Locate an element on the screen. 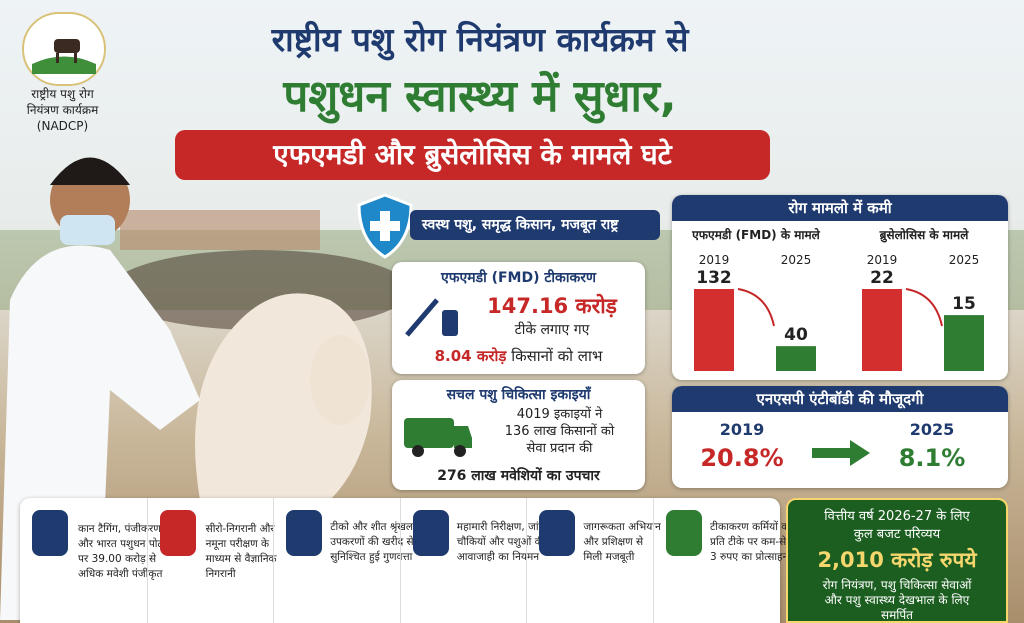 This screenshot has width=1024, height=623. value-label: 40 is located at coordinates (796, 335).